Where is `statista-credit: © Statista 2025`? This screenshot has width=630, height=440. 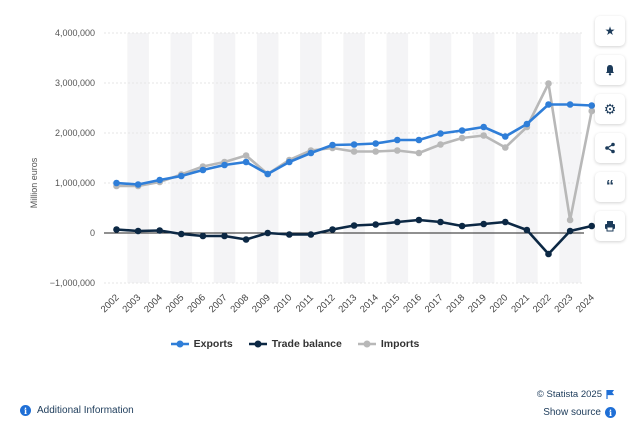
statista-credit: © Statista 2025 is located at coordinates (575, 394).